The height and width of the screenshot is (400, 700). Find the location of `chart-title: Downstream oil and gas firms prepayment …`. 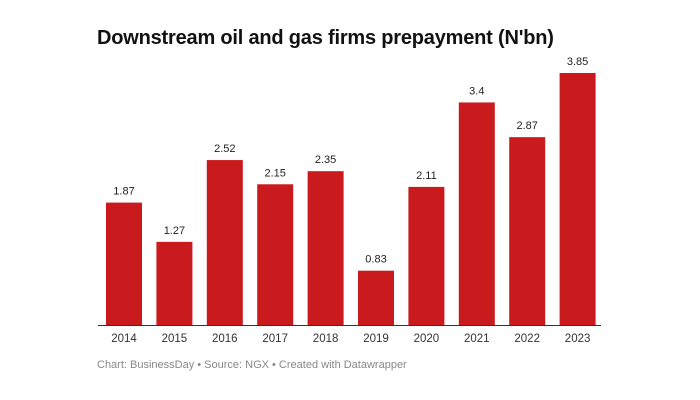

chart-title: Downstream oil and gas firms prepayment … is located at coordinates (325, 38).